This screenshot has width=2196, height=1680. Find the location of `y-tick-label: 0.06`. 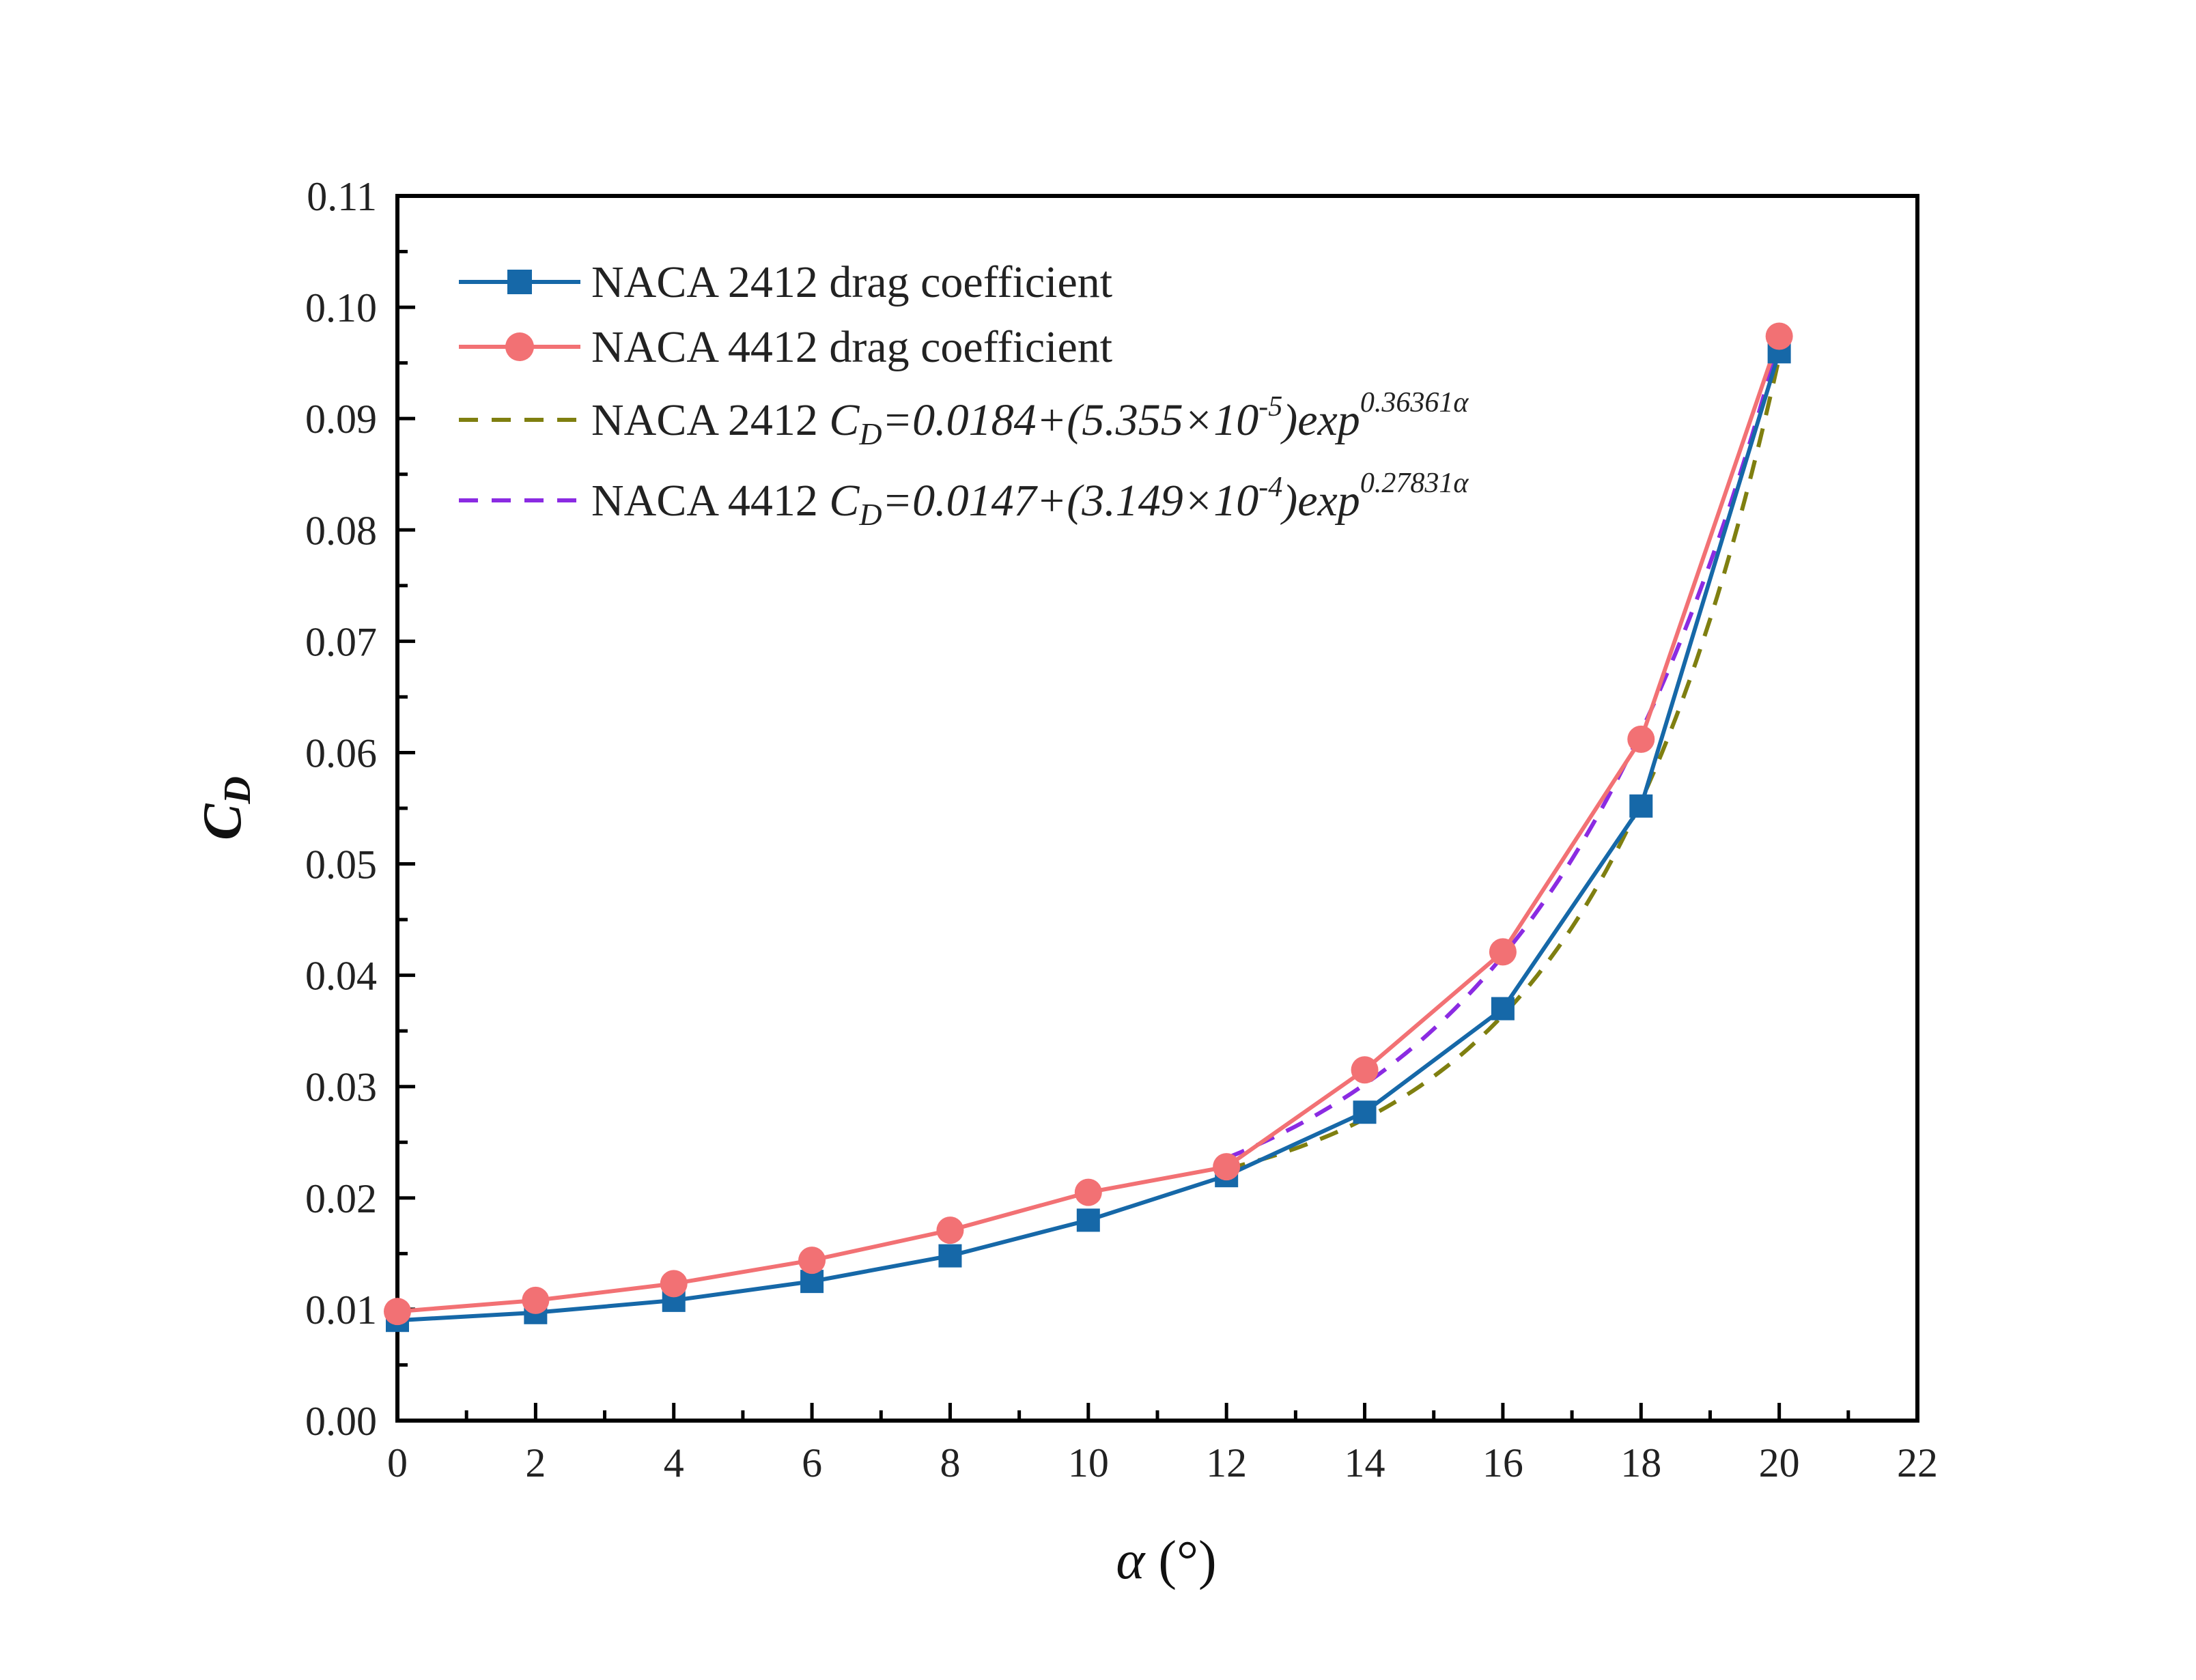

y-tick-label: 0.06 is located at coordinates (341, 752).